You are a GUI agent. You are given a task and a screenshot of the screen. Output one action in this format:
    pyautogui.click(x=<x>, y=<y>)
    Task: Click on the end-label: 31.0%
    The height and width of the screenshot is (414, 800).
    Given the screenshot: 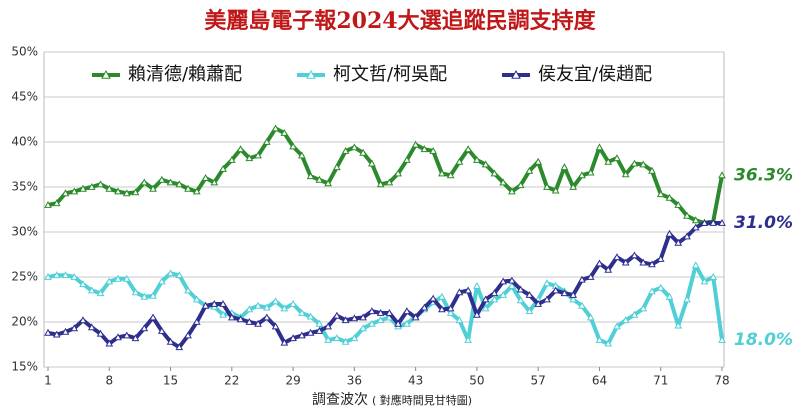 What is the action you would take?
    pyautogui.click(x=763, y=223)
    